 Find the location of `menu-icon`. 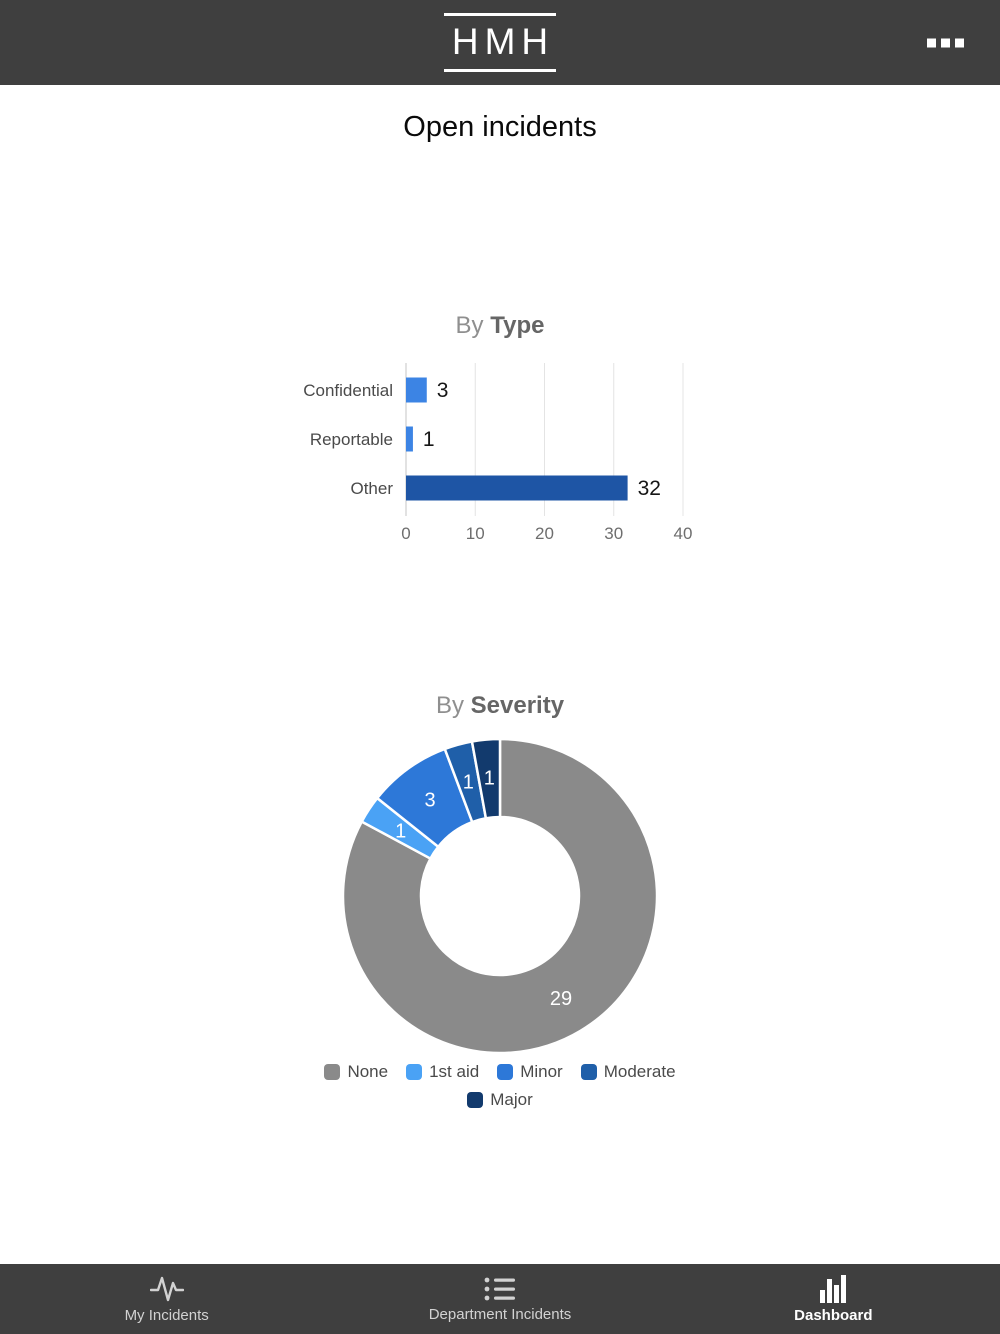

menu-icon is located at coordinates (945, 42).